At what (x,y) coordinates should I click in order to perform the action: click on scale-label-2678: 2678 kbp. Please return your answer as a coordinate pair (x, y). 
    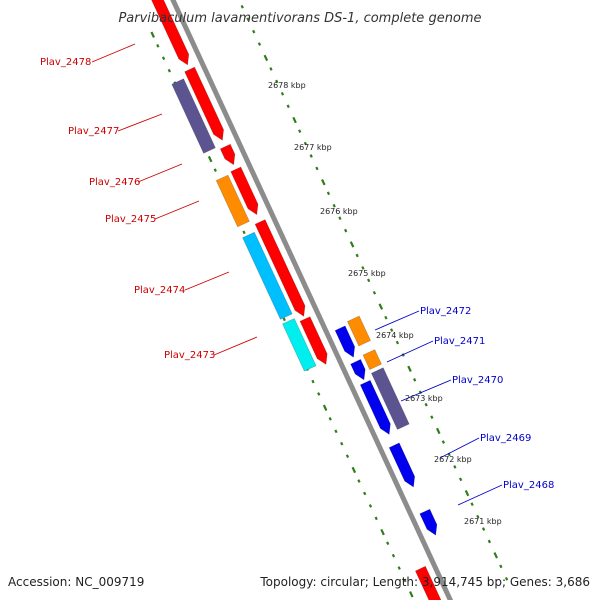
    Looking at the image, I should click on (287, 85).